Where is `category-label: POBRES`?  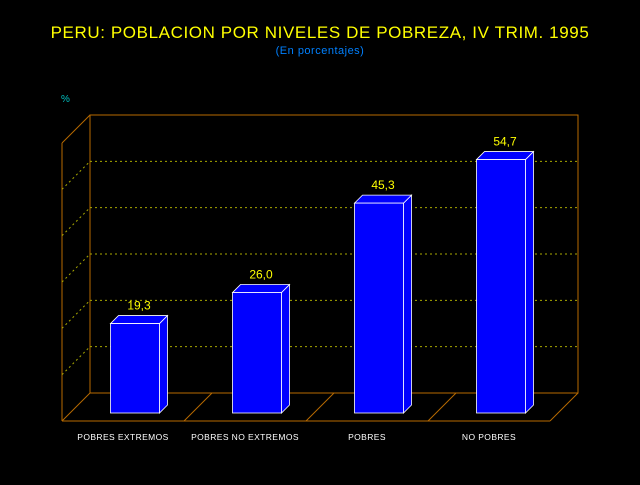 category-label: POBRES is located at coordinates (367, 437).